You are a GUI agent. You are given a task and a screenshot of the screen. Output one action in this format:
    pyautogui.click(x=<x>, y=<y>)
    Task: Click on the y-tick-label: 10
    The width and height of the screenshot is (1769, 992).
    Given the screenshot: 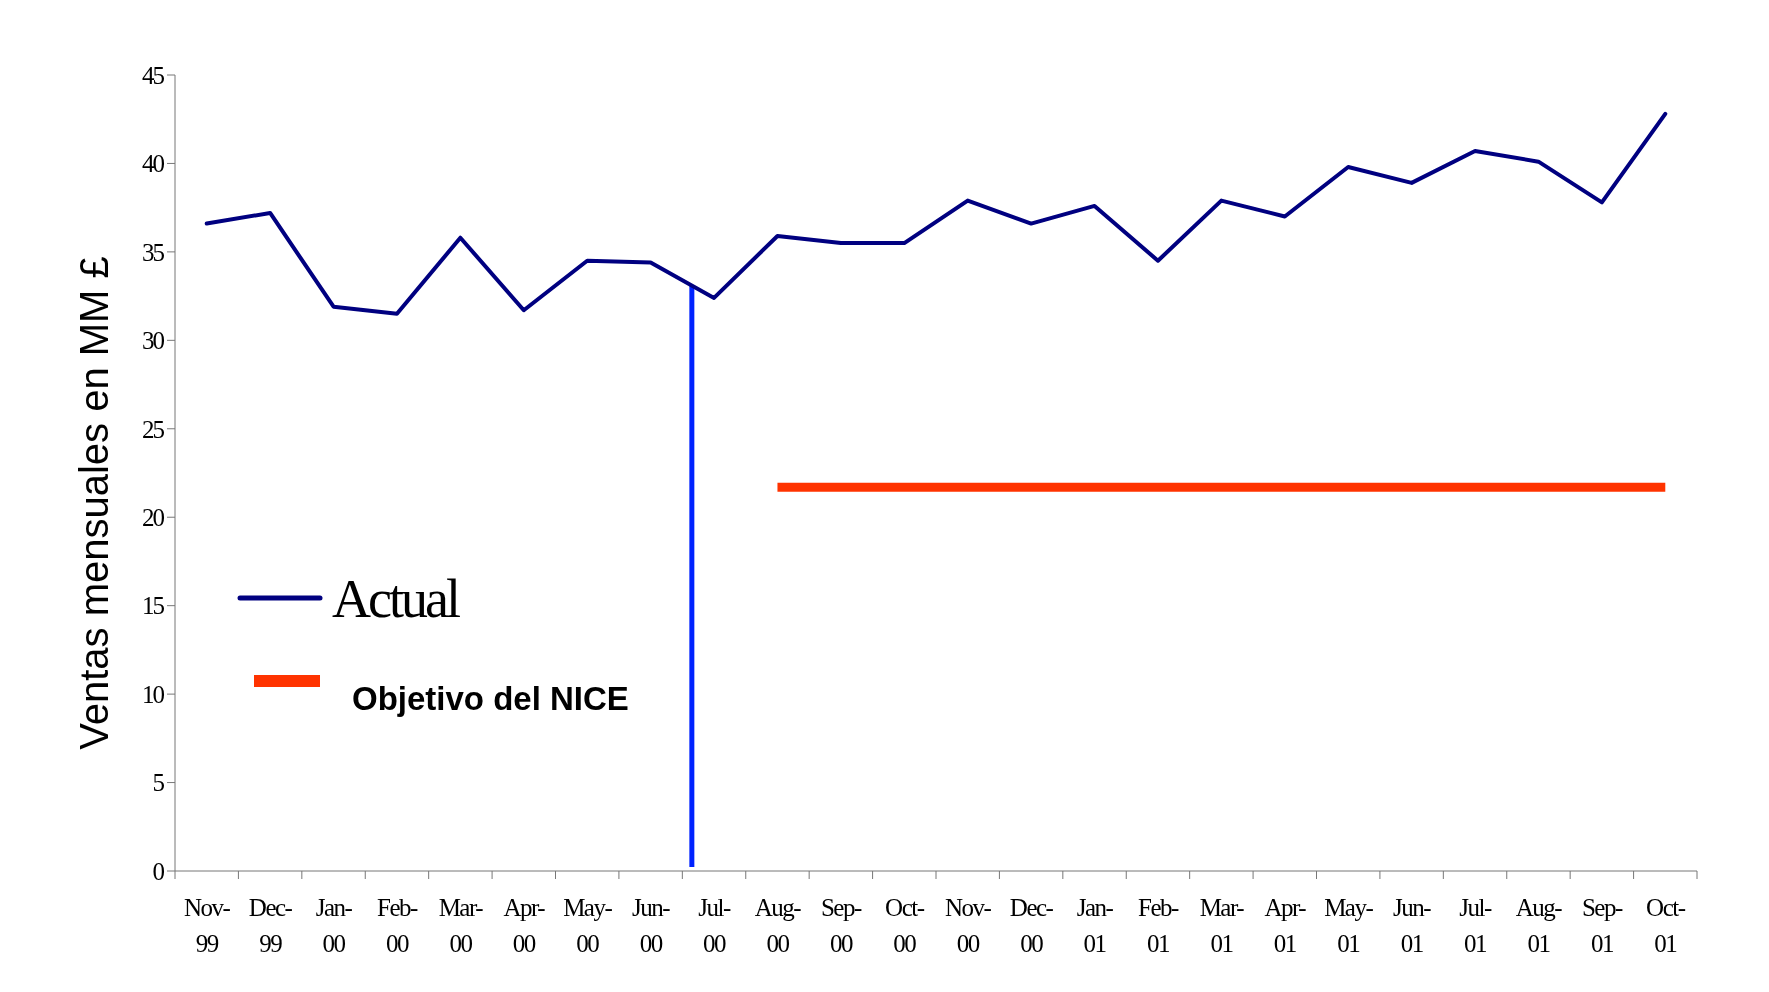 What is the action you would take?
    pyautogui.click(x=153, y=694)
    